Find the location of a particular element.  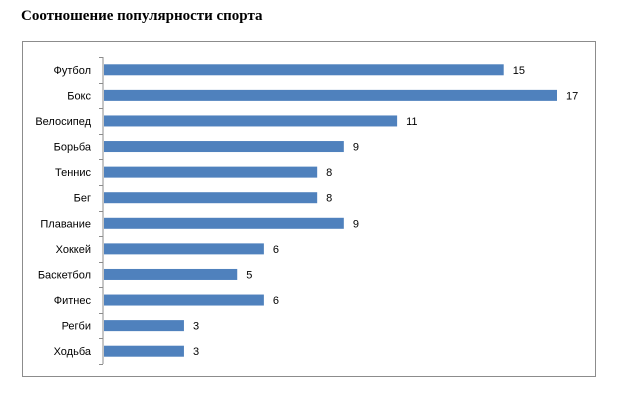

category-axis is located at coordinates (101, 211).